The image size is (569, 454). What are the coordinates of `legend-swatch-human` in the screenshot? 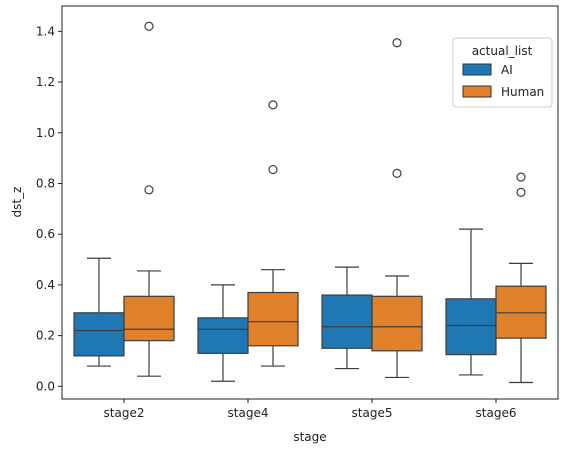 It's located at (477, 91).